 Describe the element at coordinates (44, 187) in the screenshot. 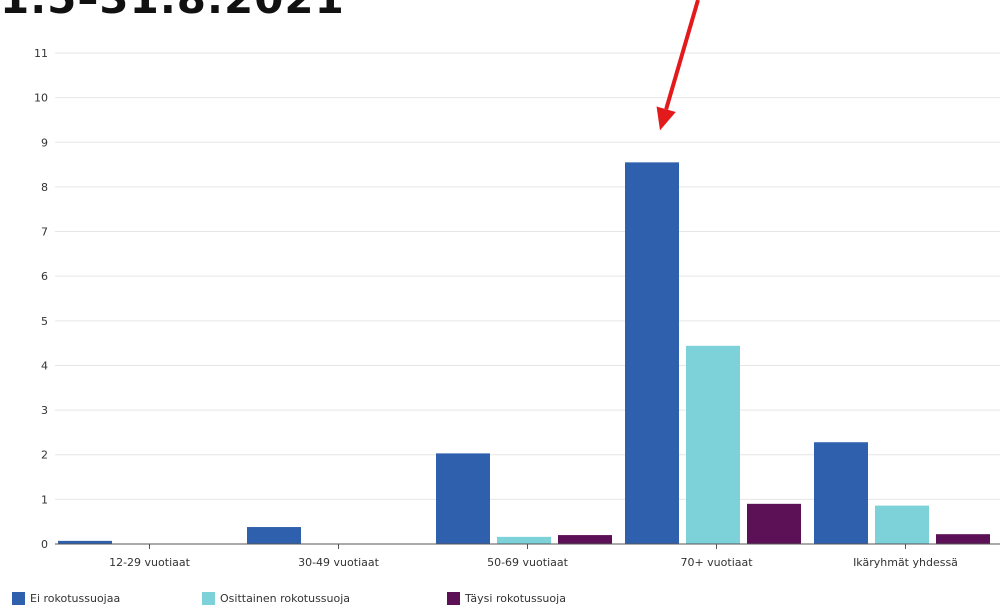

I see `y-tick-label: 8` at that location.